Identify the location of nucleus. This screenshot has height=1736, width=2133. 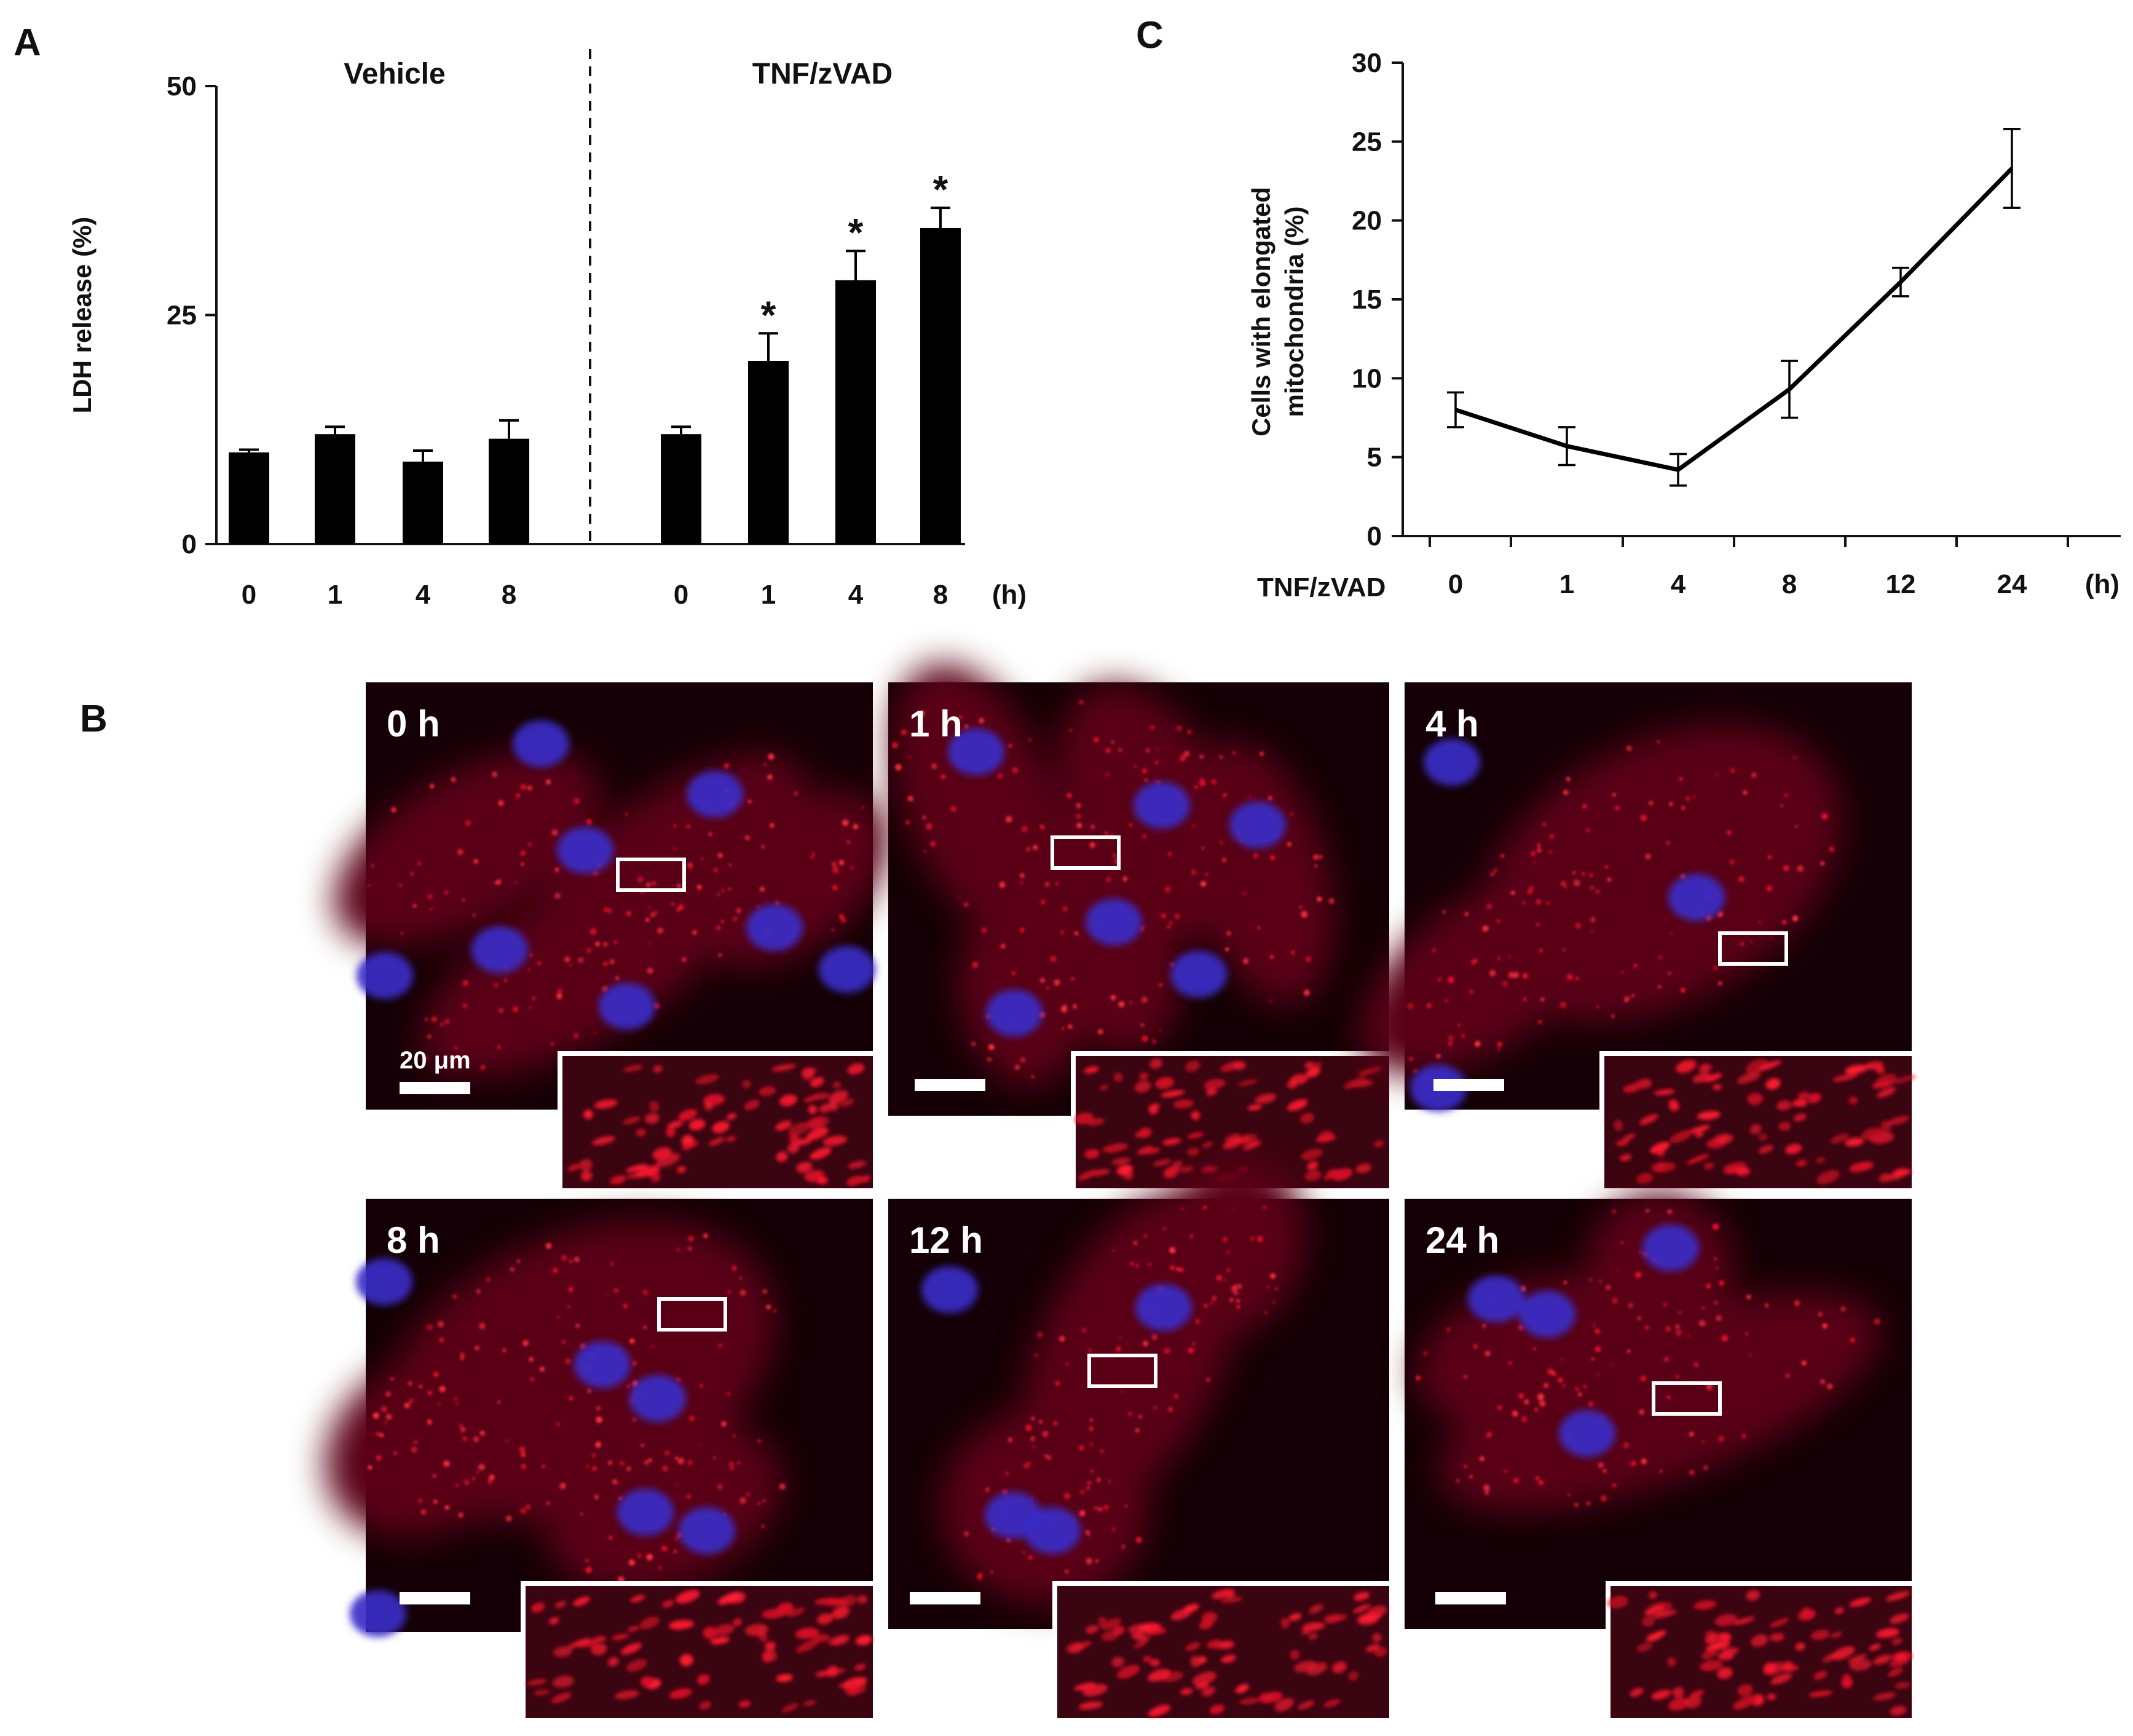
(1198, 974).